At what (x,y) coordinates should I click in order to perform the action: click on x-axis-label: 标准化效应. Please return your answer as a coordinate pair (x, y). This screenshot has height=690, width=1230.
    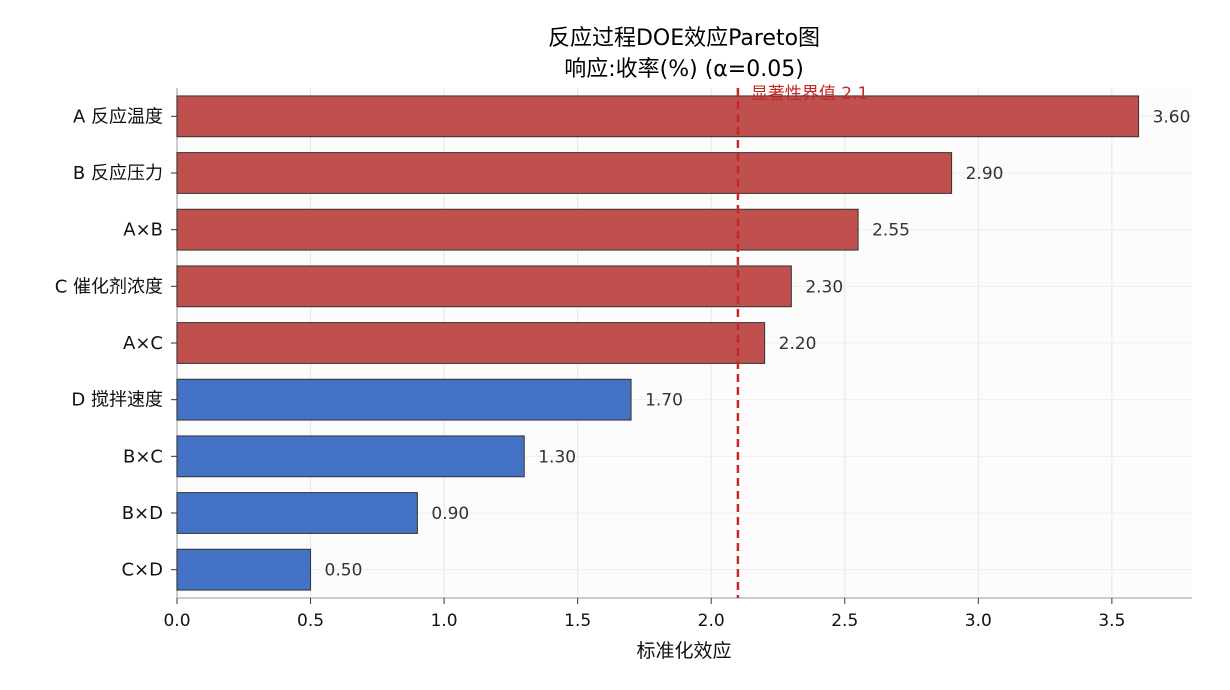
    Looking at the image, I should click on (683, 651).